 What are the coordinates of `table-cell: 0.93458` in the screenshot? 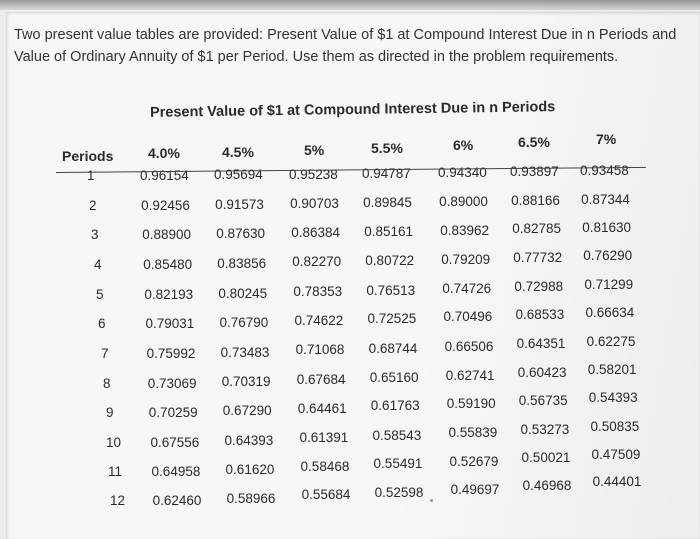 It's located at (604, 170).